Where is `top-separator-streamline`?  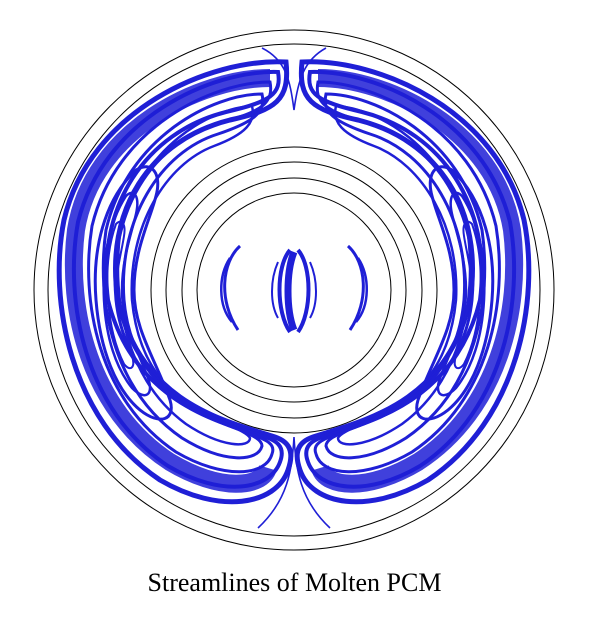 top-separator-streamline is located at coordinates (294, 79).